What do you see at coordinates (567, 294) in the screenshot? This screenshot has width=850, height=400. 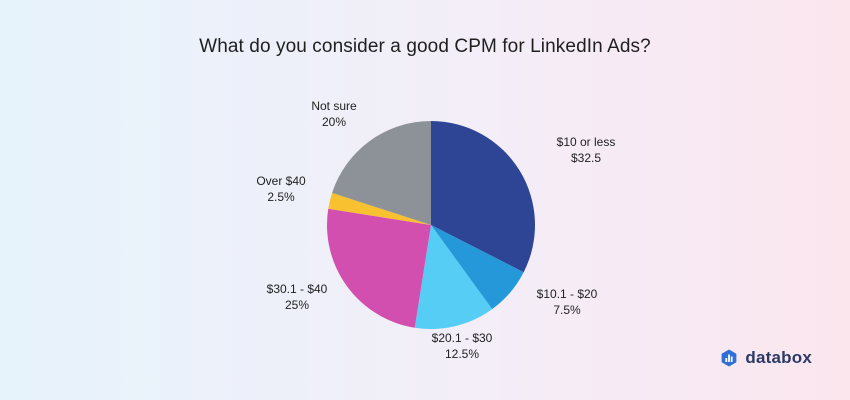 I see `slice-label-2: $10.1 - $20` at bounding box center [567, 294].